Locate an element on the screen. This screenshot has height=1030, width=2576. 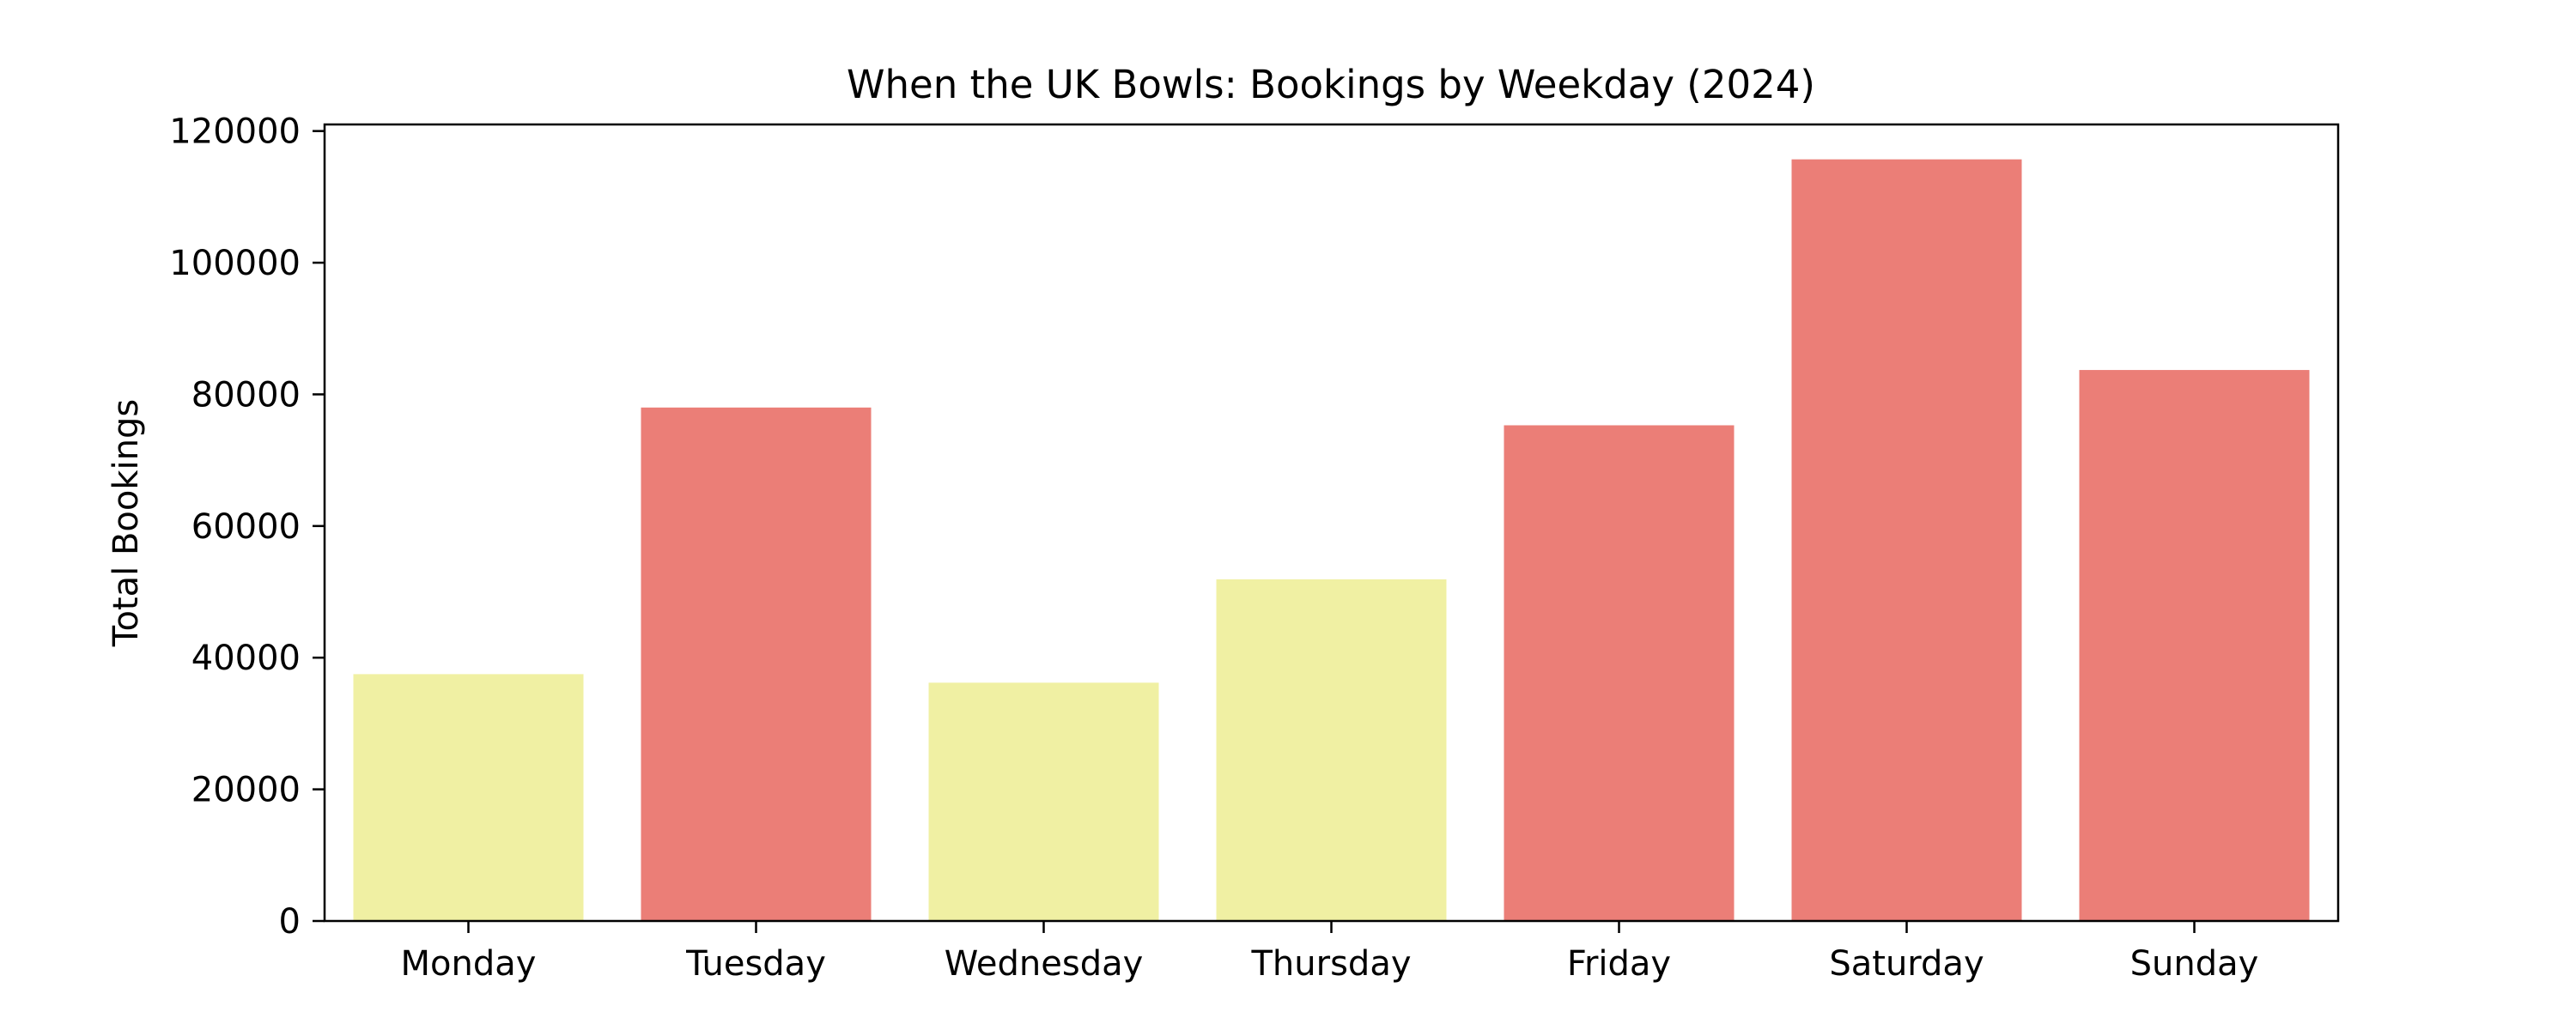
x-tick-label: Friday is located at coordinates (1619, 964).